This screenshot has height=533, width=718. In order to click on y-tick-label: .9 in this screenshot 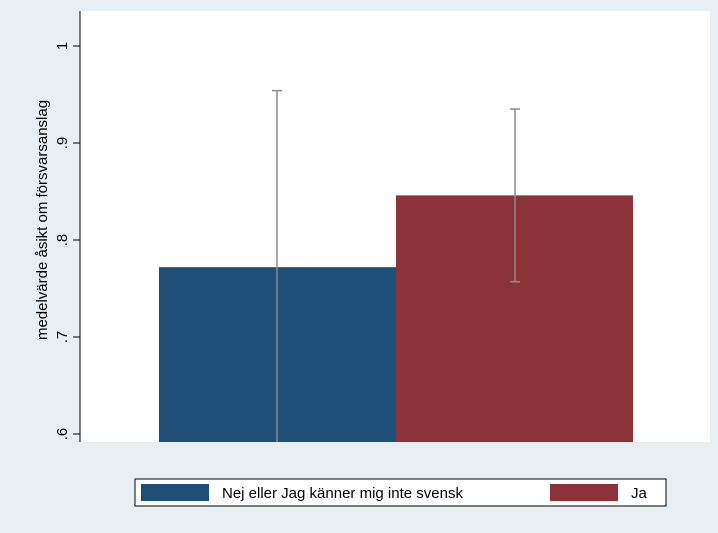, I will do `click(62, 143)`.